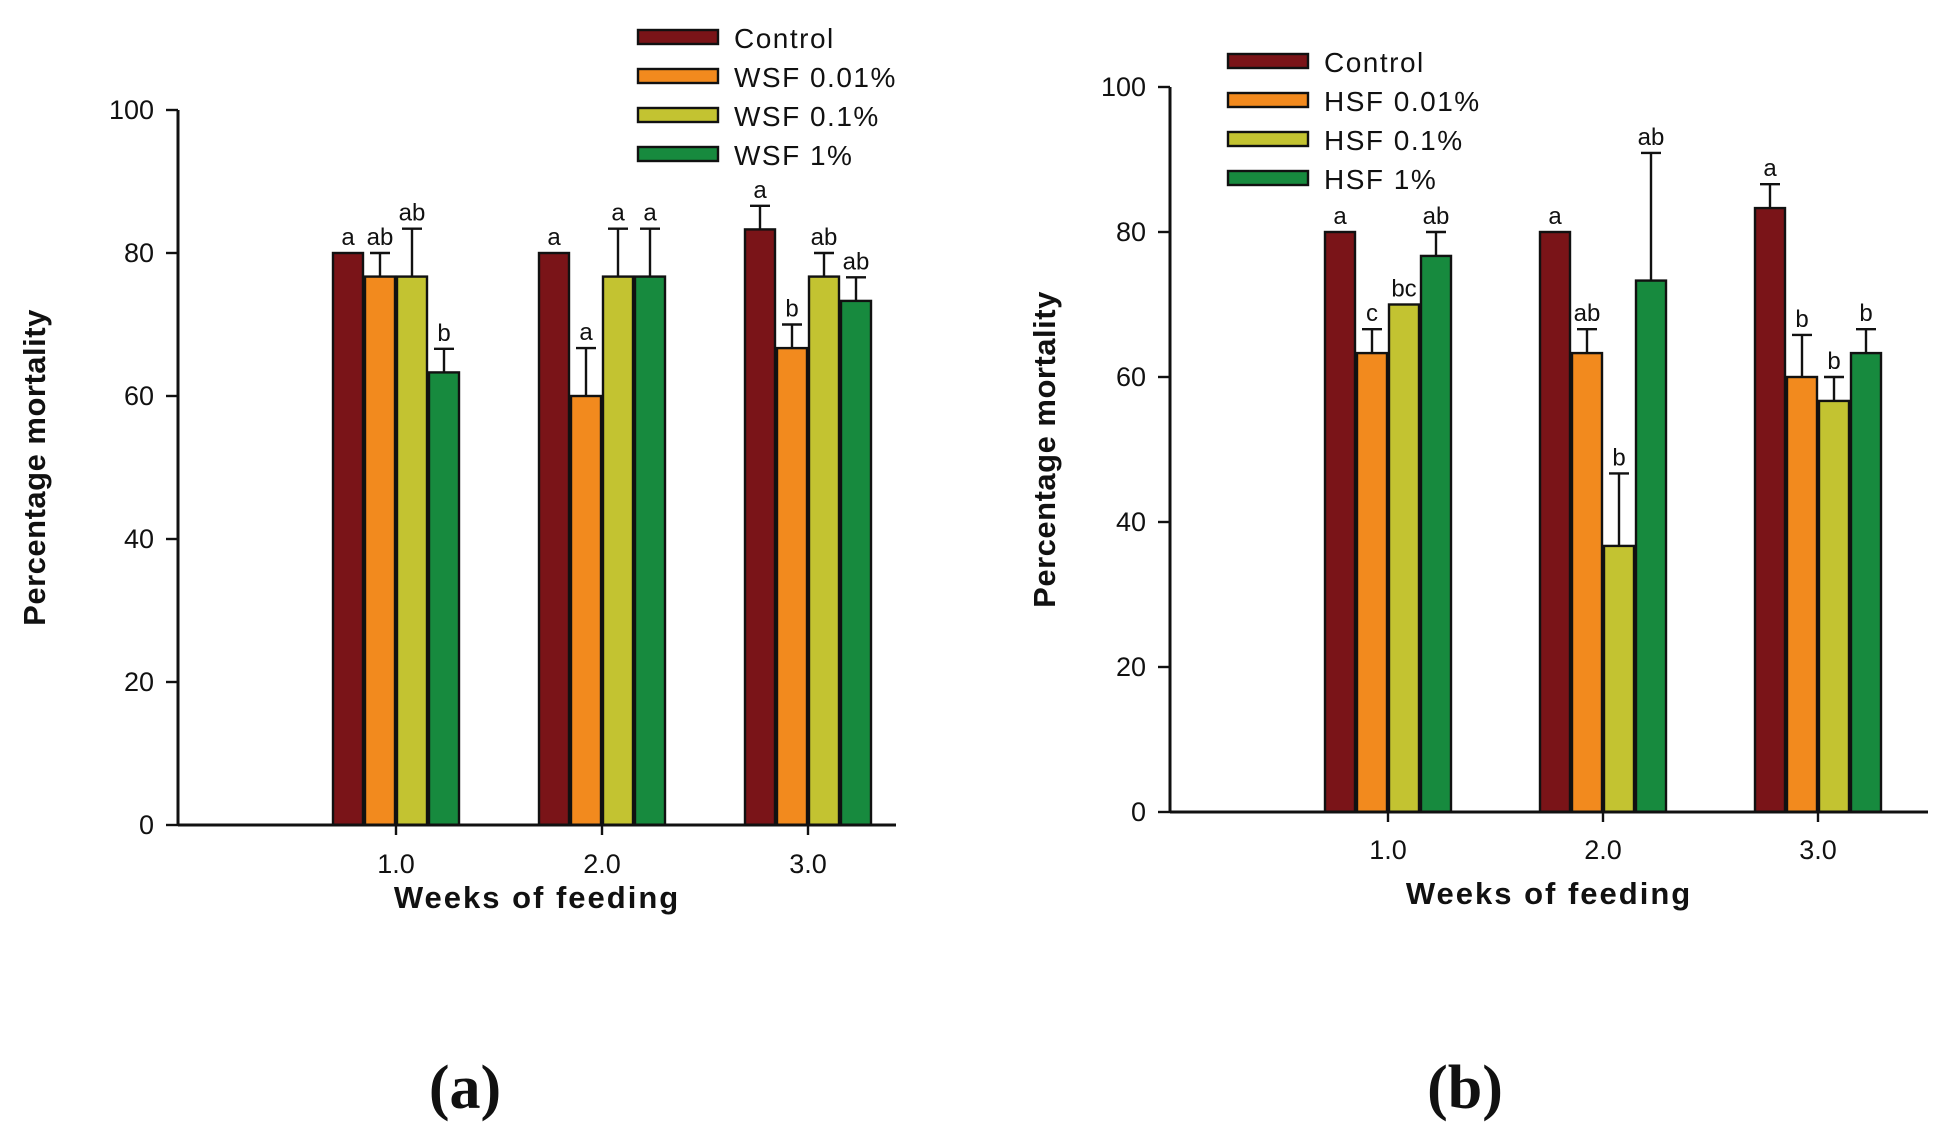 The image size is (1938, 1146). What do you see at coordinates (1131, 377) in the screenshot?
I see `panel-b-y-tick-label: 60` at bounding box center [1131, 377].